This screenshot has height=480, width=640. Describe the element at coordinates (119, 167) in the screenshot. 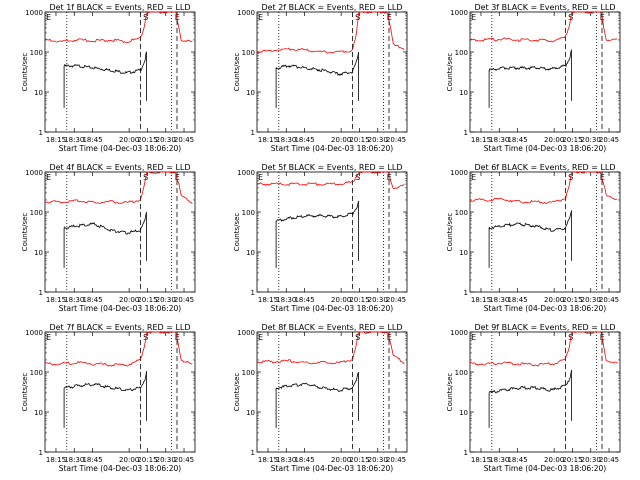

I see `panel-title: Det 4f BLACK = Events, RED = LLD` at that location.